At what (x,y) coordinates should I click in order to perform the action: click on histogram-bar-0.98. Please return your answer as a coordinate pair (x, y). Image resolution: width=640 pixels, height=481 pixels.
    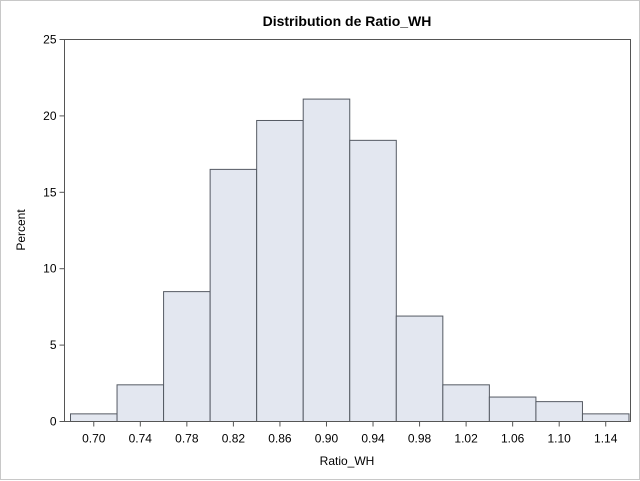
    Looking at the image, I should click on (419, 368).